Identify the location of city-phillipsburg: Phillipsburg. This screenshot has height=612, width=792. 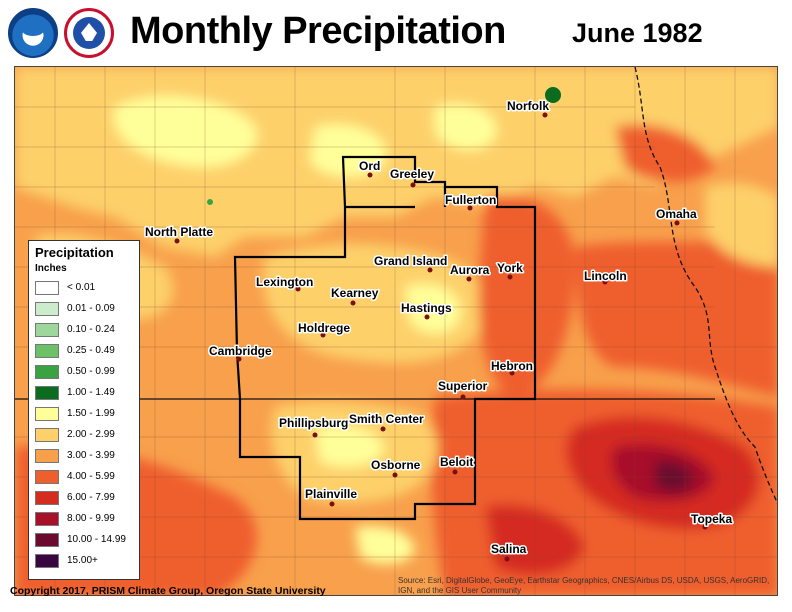
(314, 426).